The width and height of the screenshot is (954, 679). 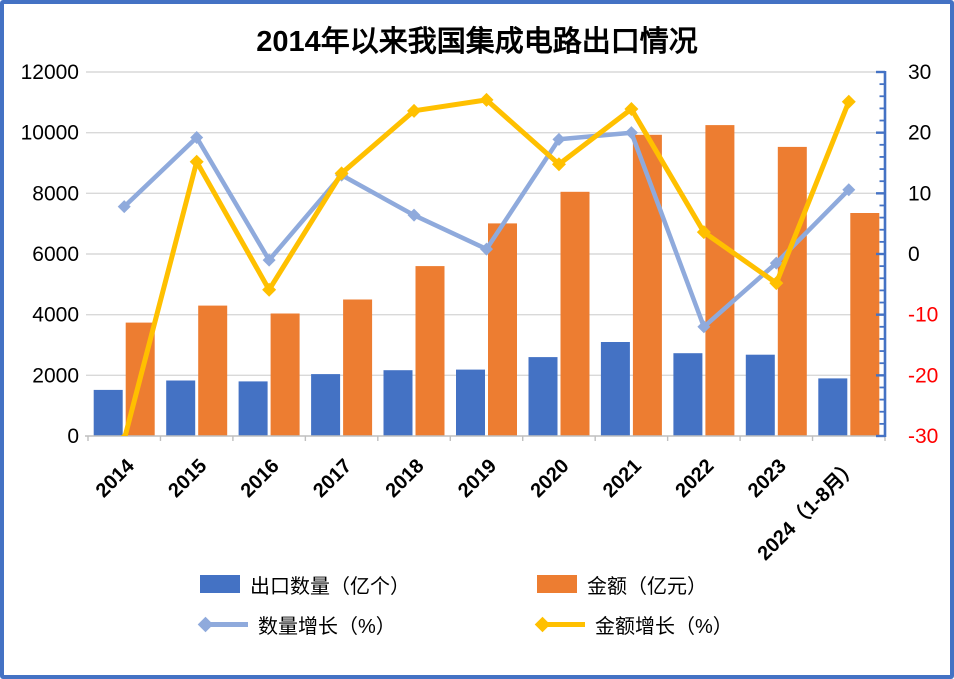 I want to click on label-category-7: 2021, so click(x=622, y=478).